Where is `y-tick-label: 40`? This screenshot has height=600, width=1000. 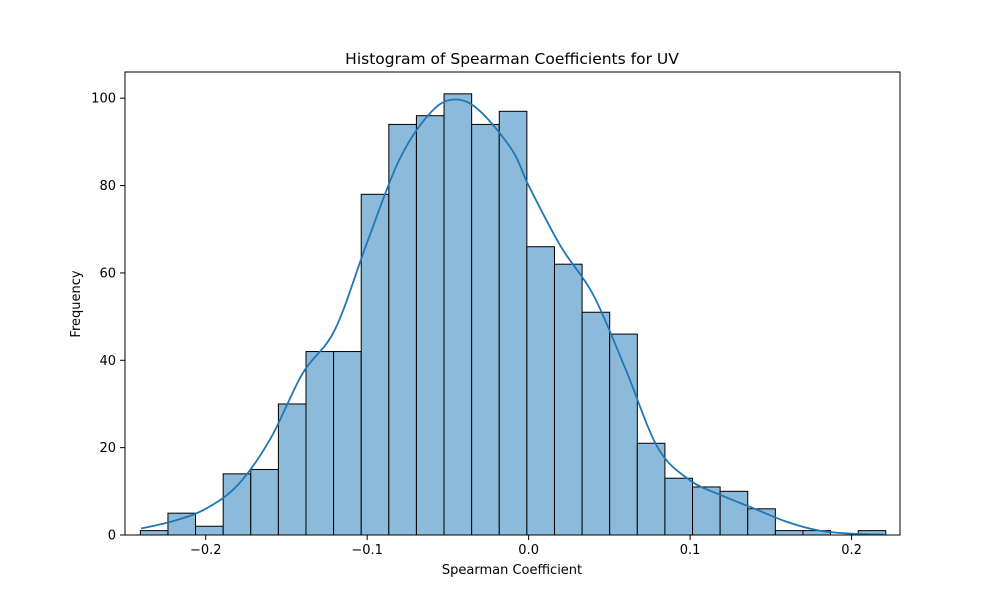 y-tick-label: 40 is located at coordinates (107, 361).